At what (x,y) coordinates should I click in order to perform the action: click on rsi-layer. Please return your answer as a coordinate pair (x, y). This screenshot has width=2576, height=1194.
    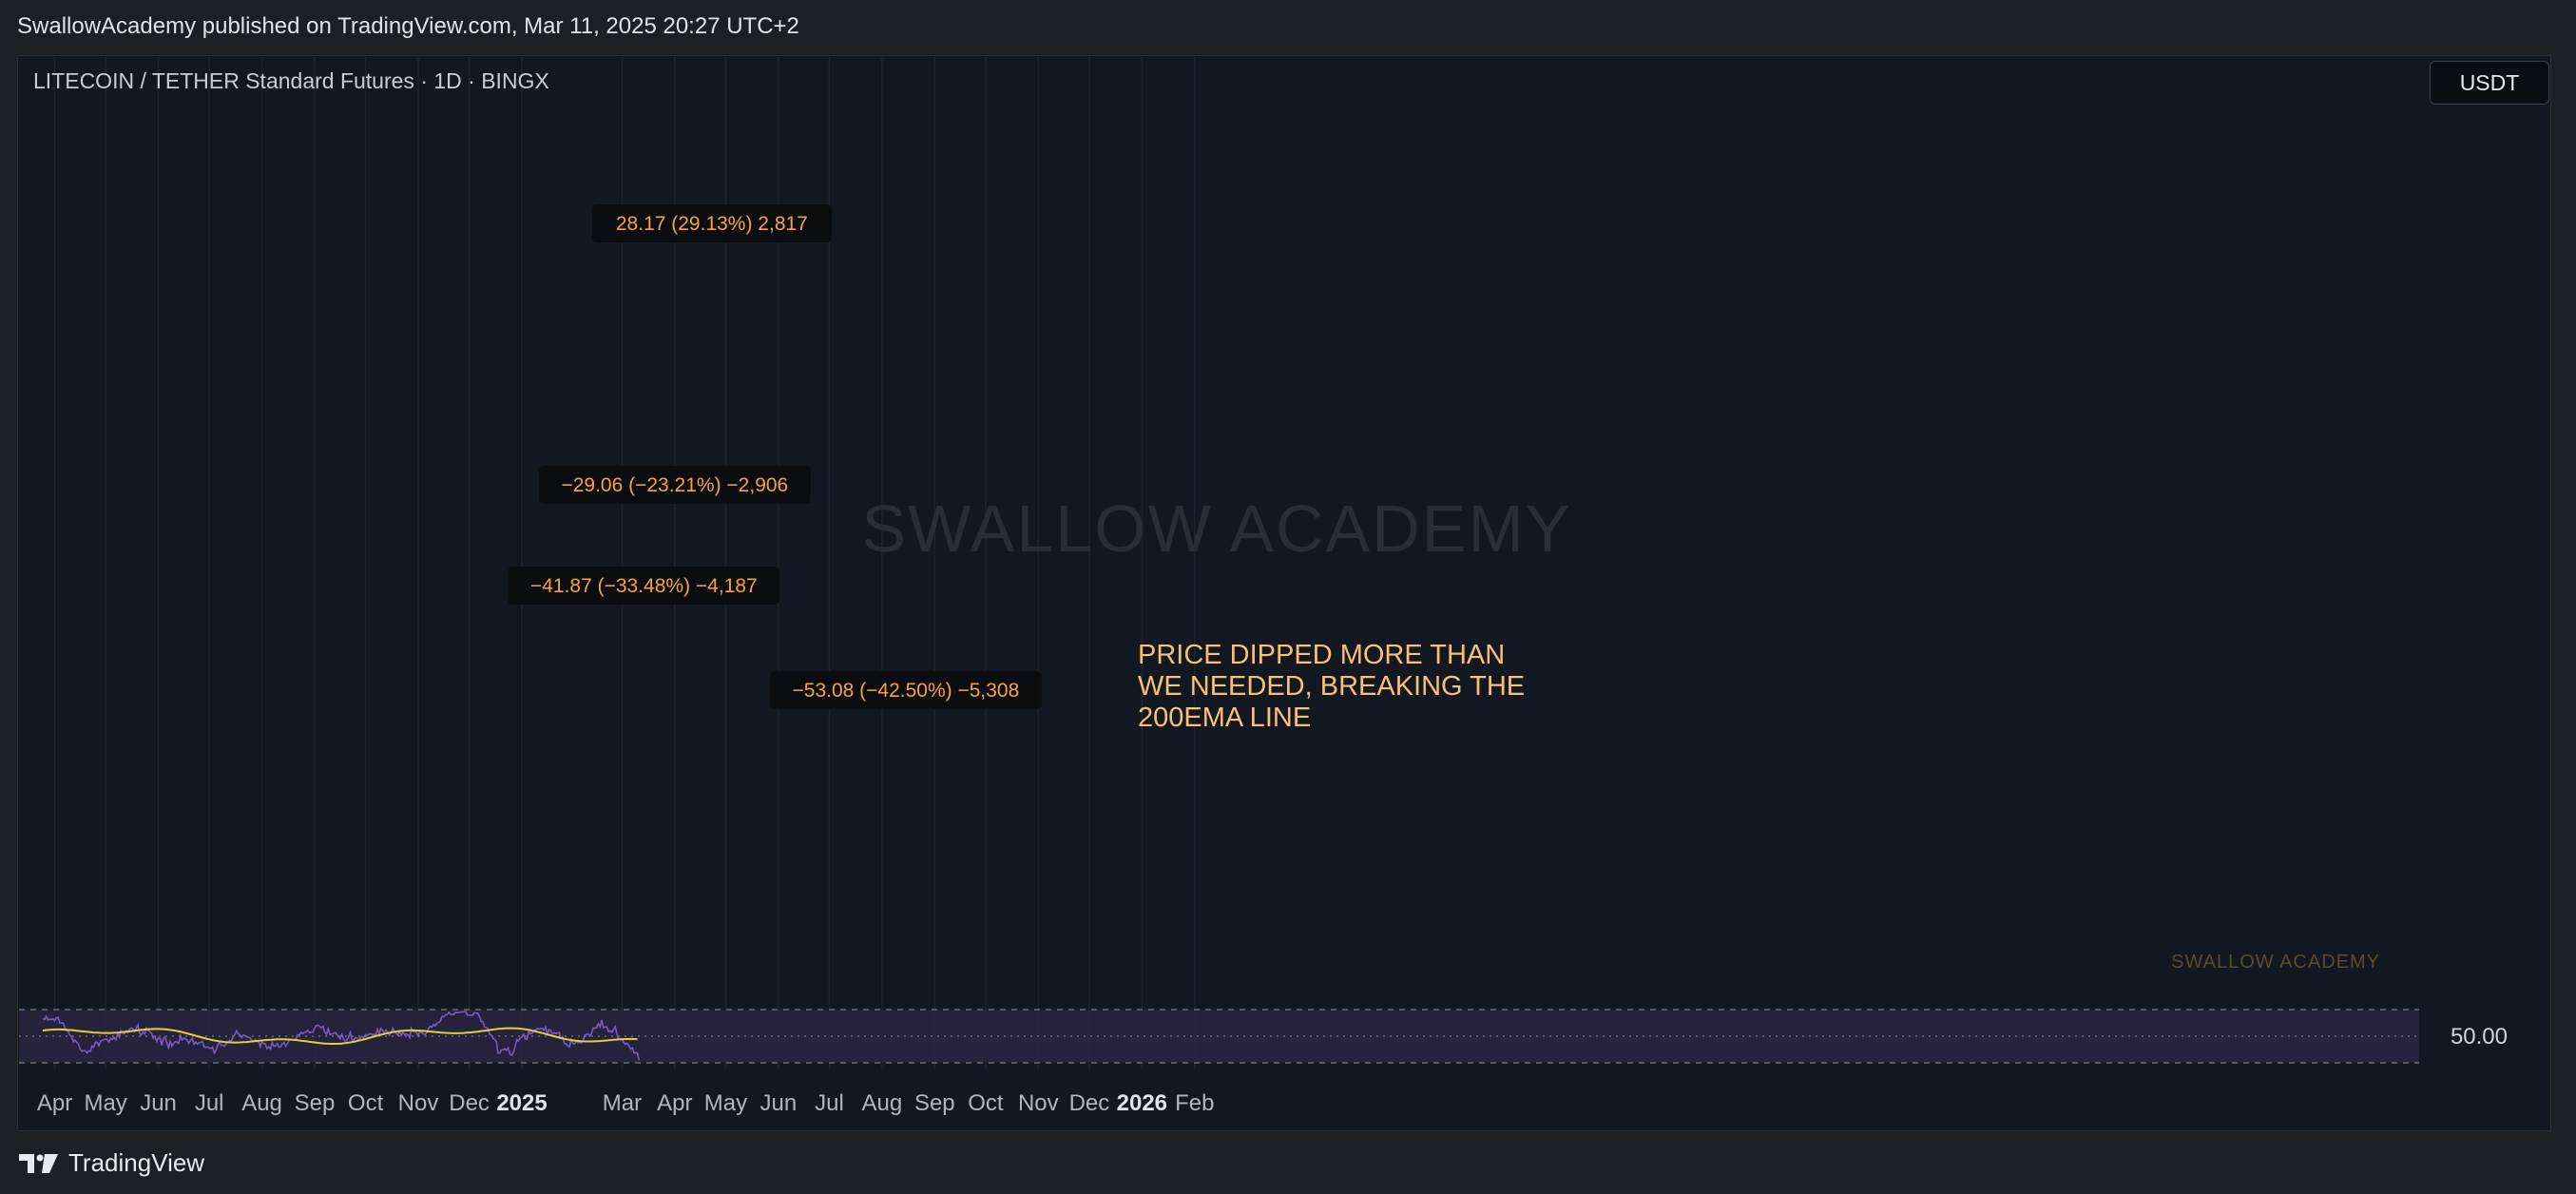
    Looking at the image, I should click on (1219, 1036).